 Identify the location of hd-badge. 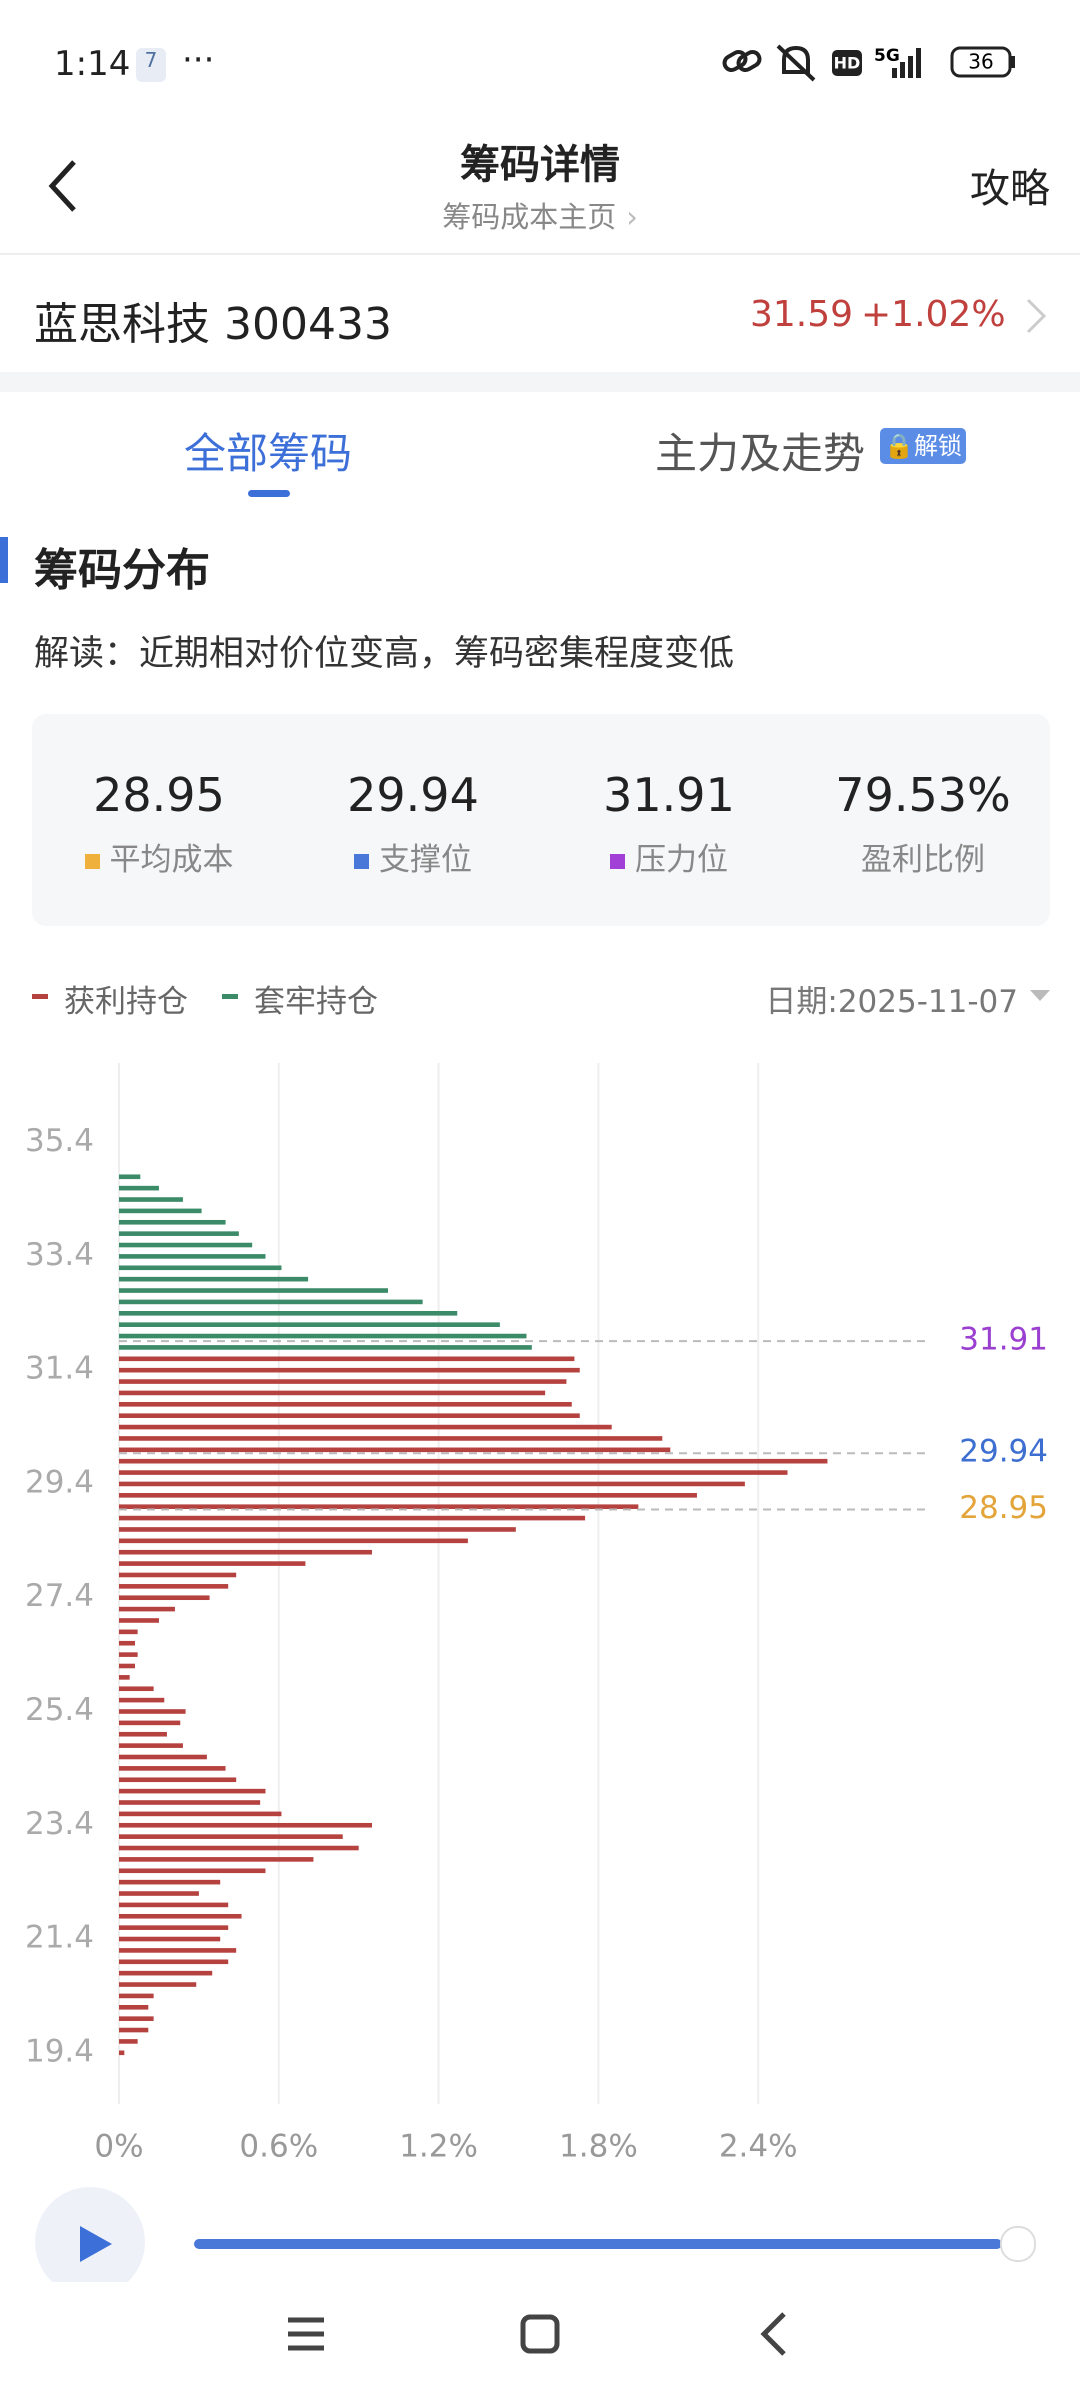
(847, 63).